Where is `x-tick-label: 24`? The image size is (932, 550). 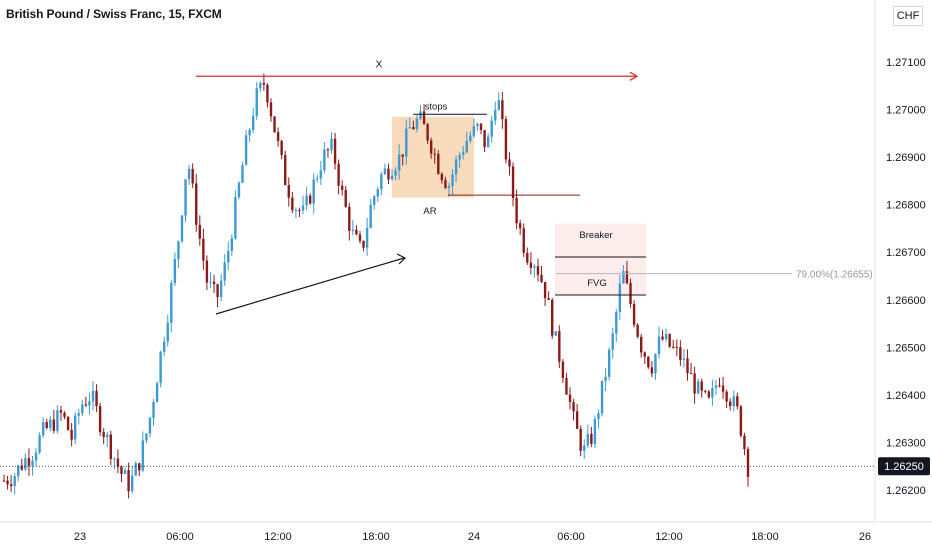 x-tick-label: 24 is located at coordinates (474, 537).